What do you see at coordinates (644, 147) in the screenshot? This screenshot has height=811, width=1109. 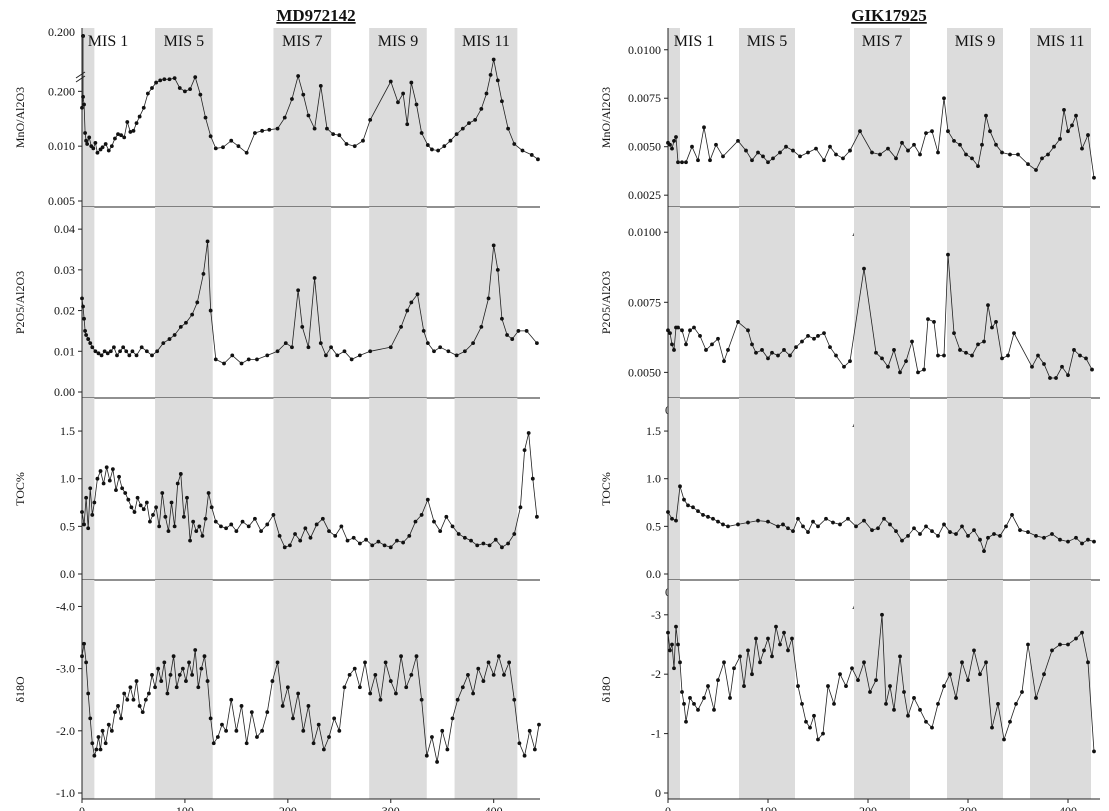 I see `gik-mno-y-tick-label: 0.0050` at bounding box center [644, 147].